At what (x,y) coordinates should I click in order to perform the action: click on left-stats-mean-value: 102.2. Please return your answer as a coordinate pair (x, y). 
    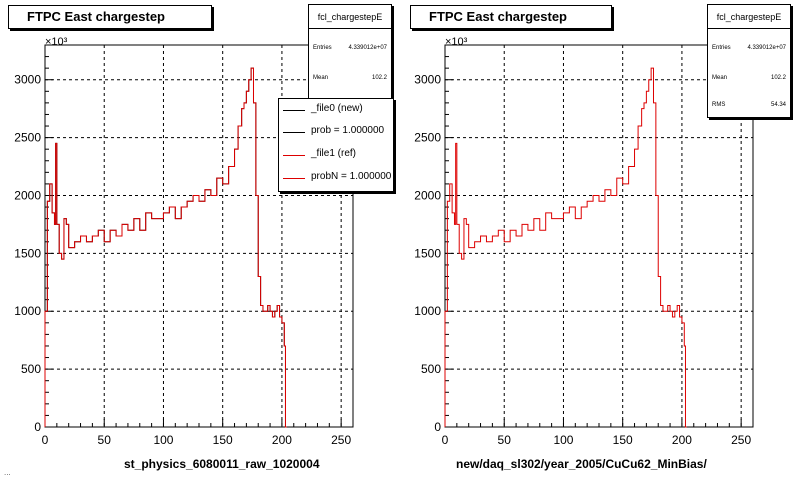
    Looking at the image, I should click on (379, 78).